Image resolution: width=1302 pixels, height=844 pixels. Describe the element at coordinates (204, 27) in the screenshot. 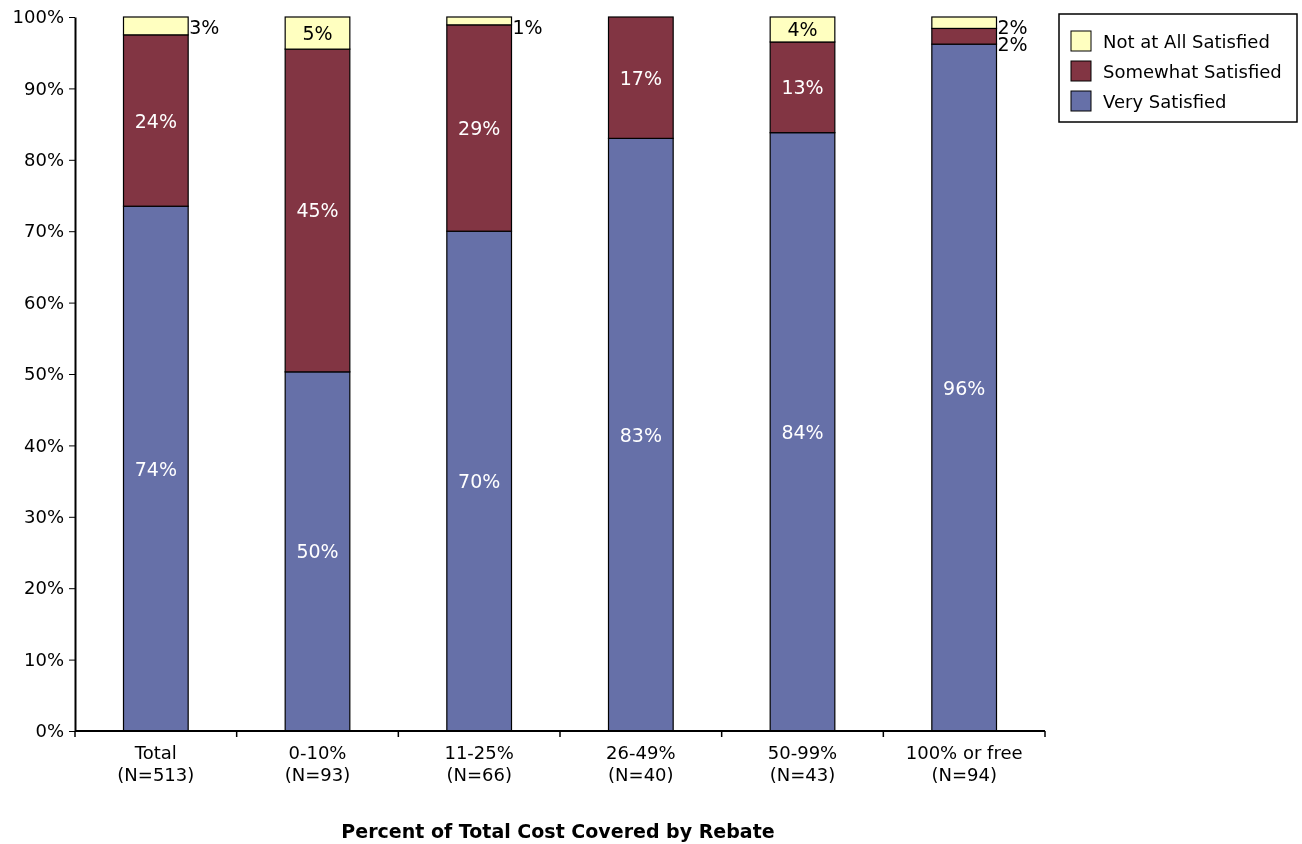

I see `data-label: 3%` at that location.